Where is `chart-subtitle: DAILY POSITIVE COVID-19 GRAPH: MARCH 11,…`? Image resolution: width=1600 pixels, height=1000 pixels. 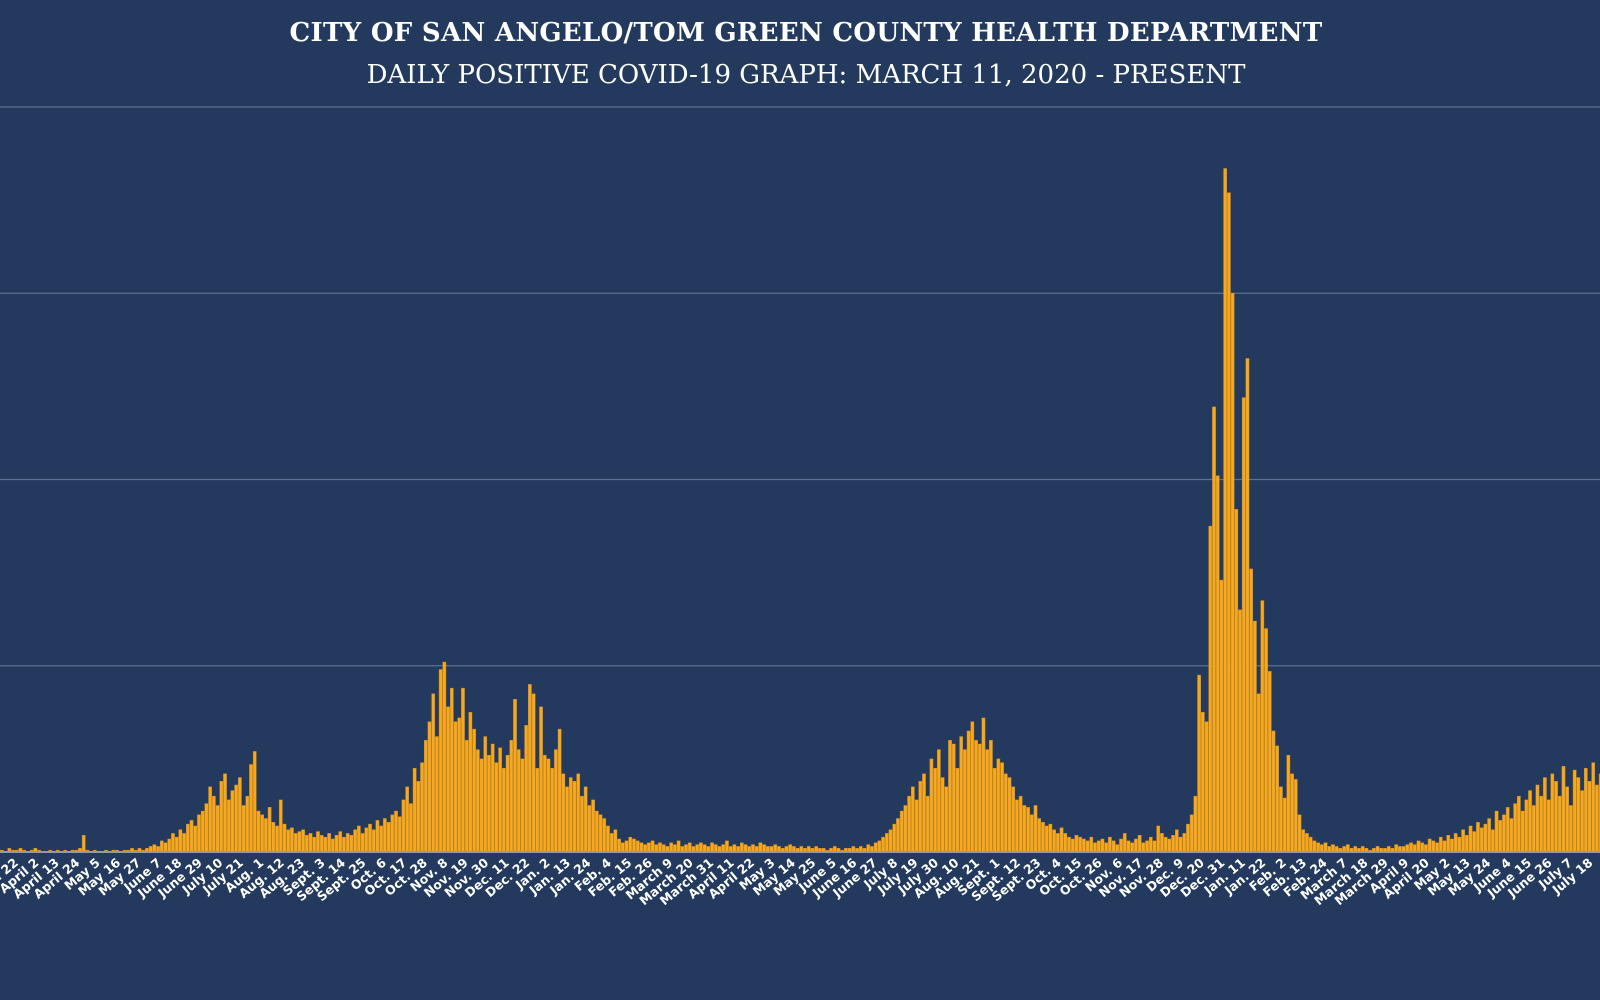
chart-subtitle: DAILY POSITIVE COVID-19 GRAPH: MARCH 11,… is located at coordinates (806, 75).